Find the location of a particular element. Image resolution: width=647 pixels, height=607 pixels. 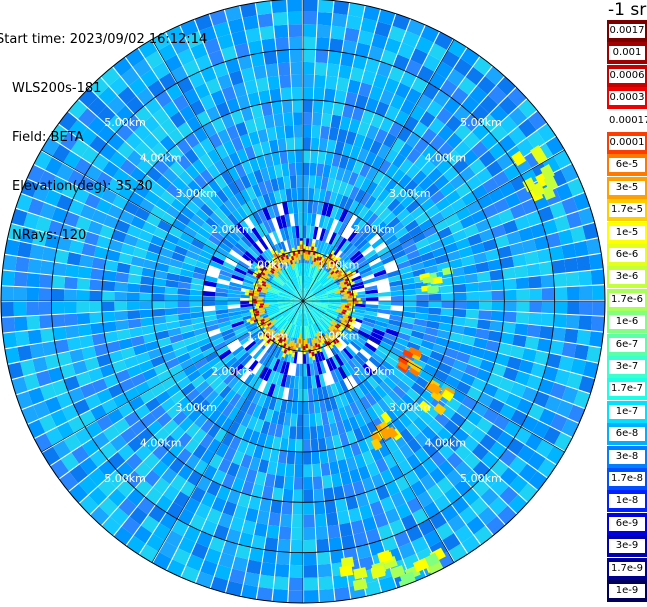

colorbar-tick-label: 1.7e-7 is located at coordinates (627, 389).